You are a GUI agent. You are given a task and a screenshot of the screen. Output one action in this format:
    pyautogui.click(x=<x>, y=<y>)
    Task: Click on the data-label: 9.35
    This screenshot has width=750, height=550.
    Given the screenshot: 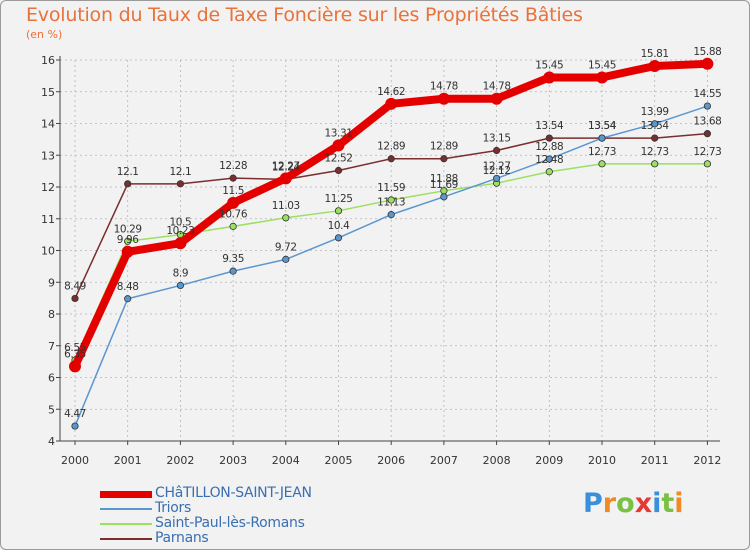 What is the action you would take?
    pyautogui.click(x=233, y=259)
    